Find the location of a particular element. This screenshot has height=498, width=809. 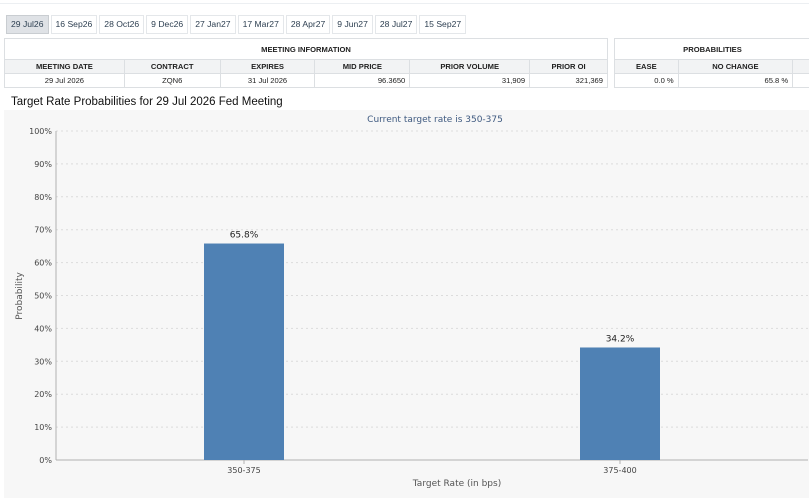

x-axis-label: Target Rate (in bps) is located at coordinates (456, 484).